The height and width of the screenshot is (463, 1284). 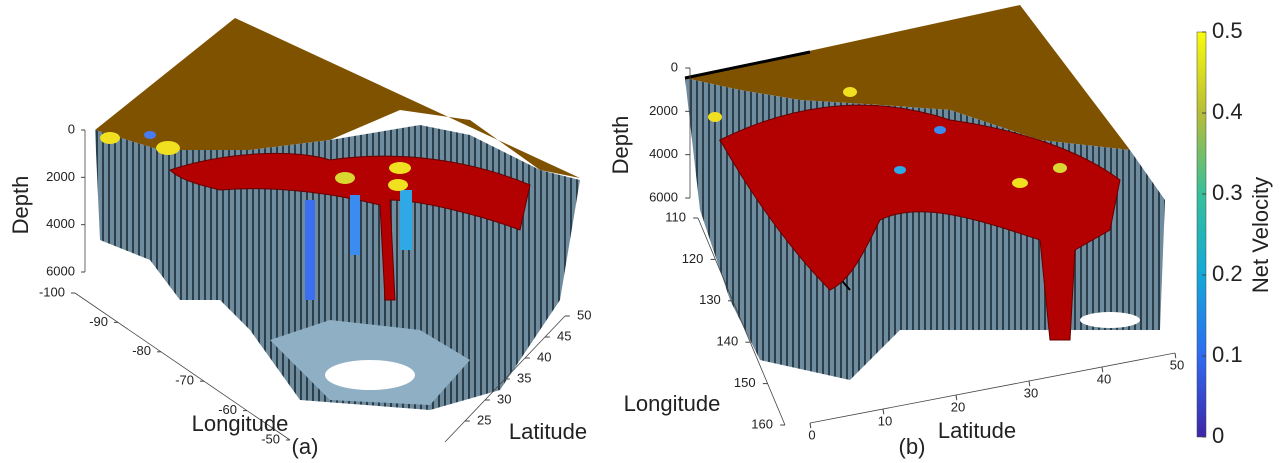 What do you see at coordinates (1201, 234) in the screenshot?
I see `colorbar` at bounding box center [1201, 234].